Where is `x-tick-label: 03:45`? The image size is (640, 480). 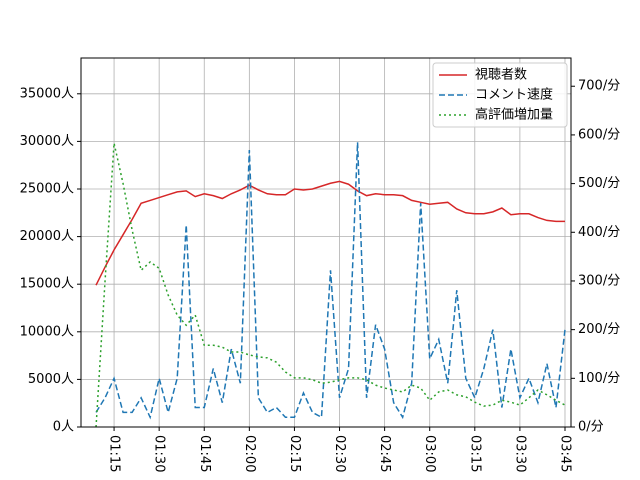 x-tick-label: 03:45 is located at coordinates (564, 453).